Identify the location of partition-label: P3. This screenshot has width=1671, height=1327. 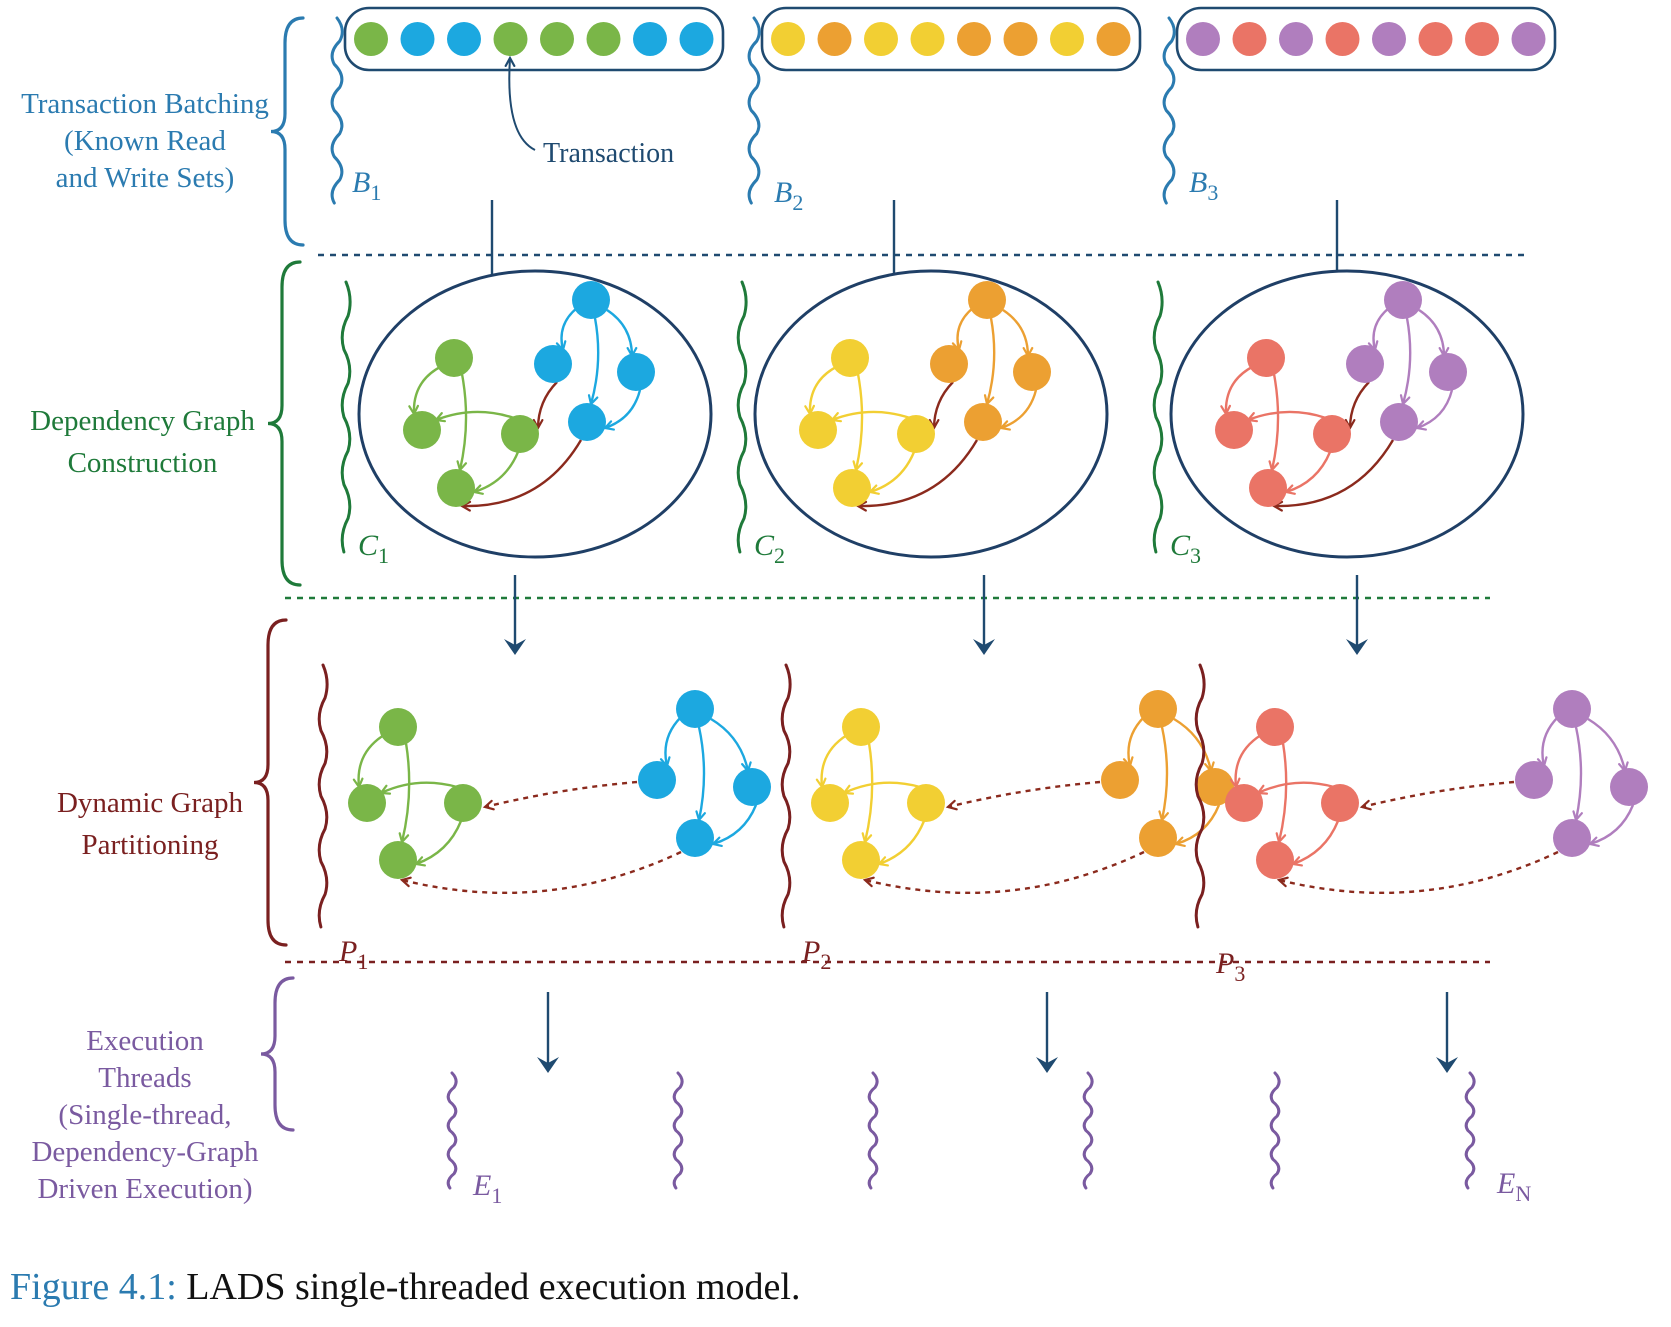
(1230, 966).